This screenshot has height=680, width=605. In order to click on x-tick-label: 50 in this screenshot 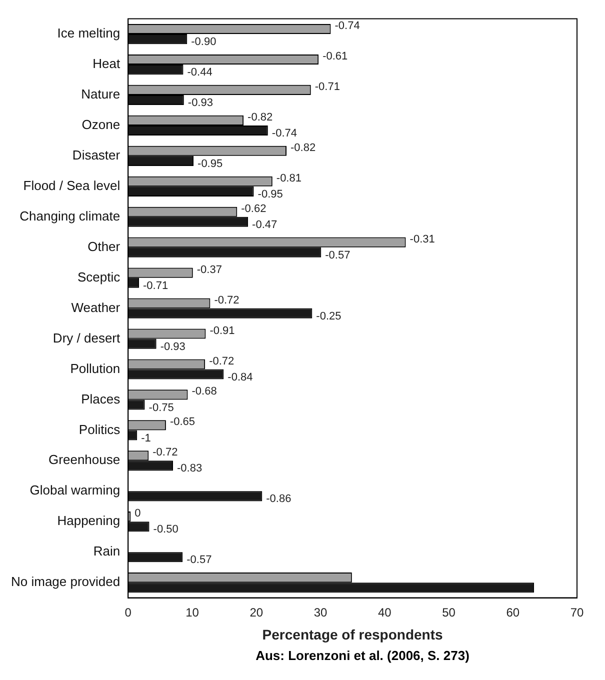, I will do `click(449, 612)`.